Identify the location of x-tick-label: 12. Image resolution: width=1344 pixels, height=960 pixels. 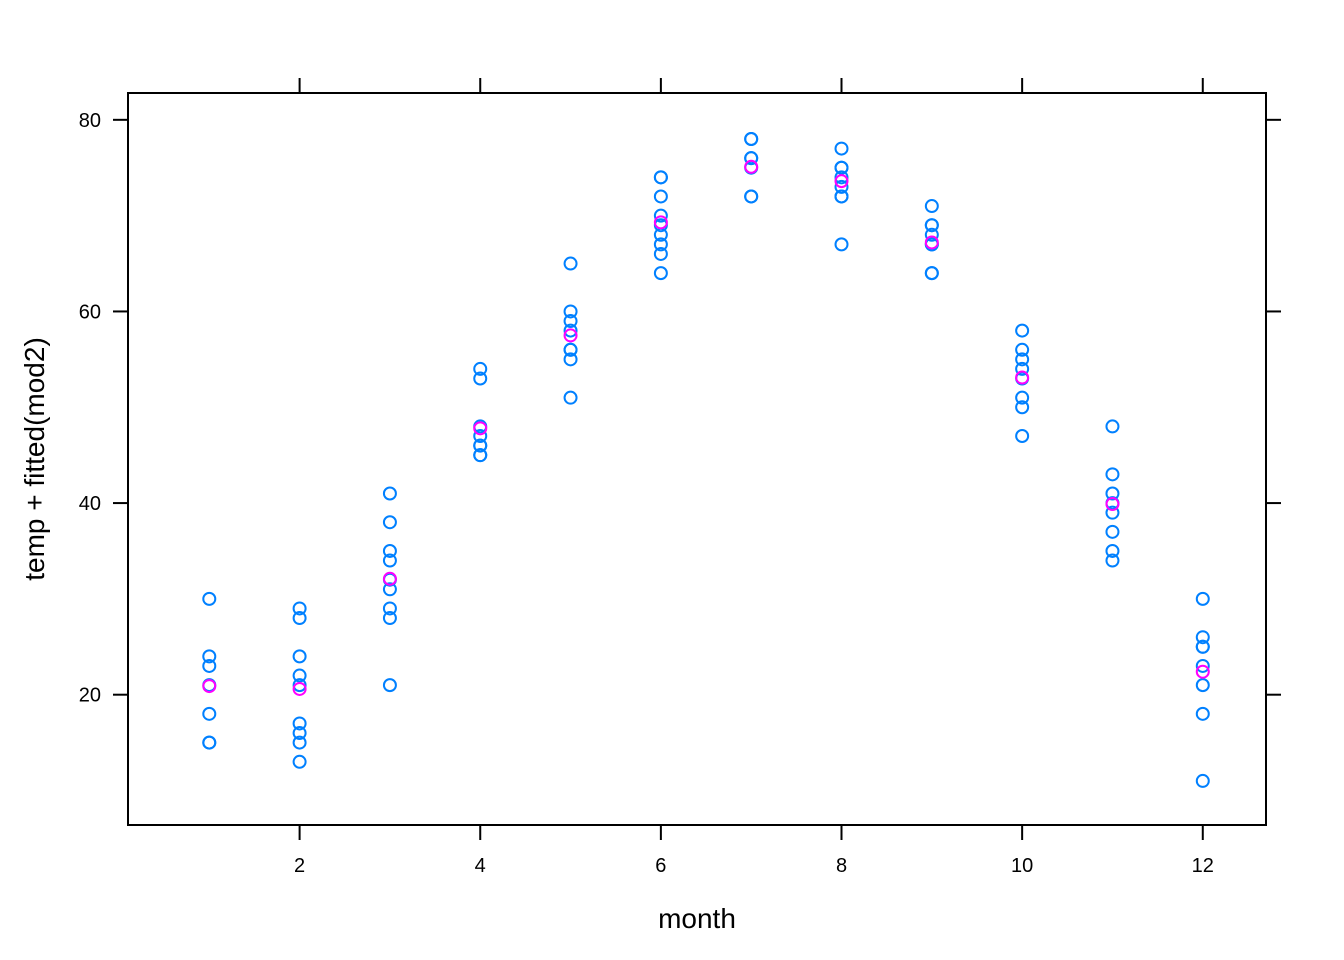
(1203, 866).